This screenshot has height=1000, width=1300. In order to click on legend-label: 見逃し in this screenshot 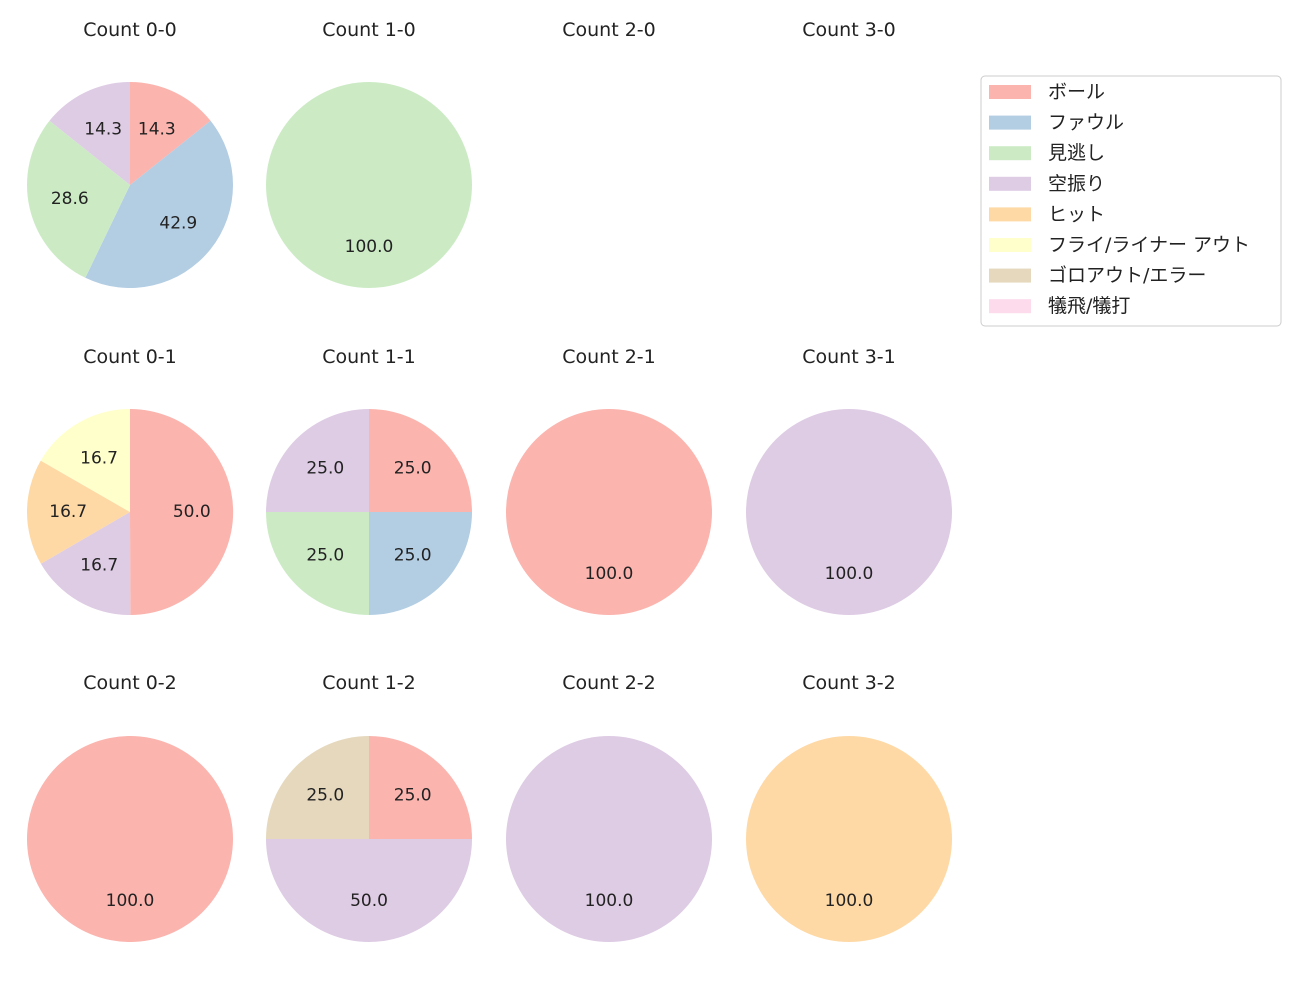, I will do `click(1076, 153)`.